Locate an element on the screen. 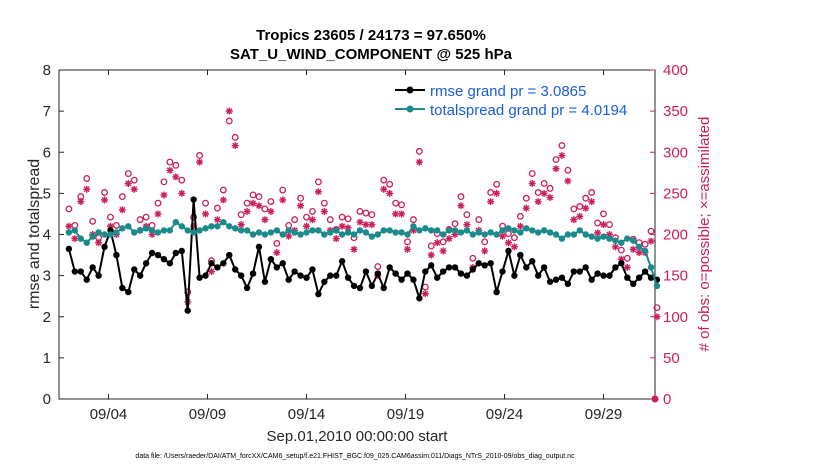  legend-spread-marker is located at coordinates (410, 109).